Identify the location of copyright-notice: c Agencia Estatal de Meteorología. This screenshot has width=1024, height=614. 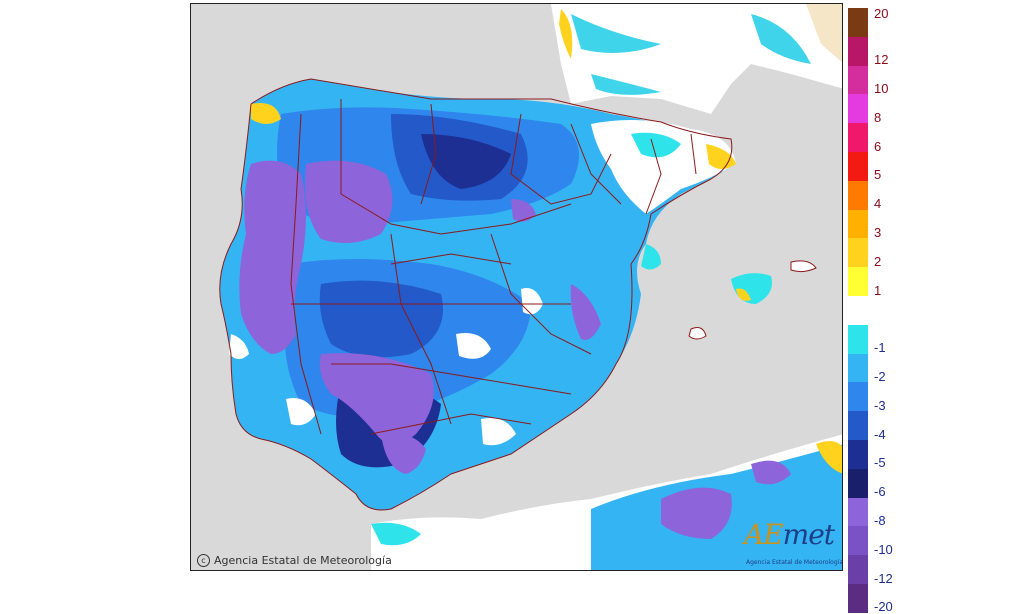
(294, 560).